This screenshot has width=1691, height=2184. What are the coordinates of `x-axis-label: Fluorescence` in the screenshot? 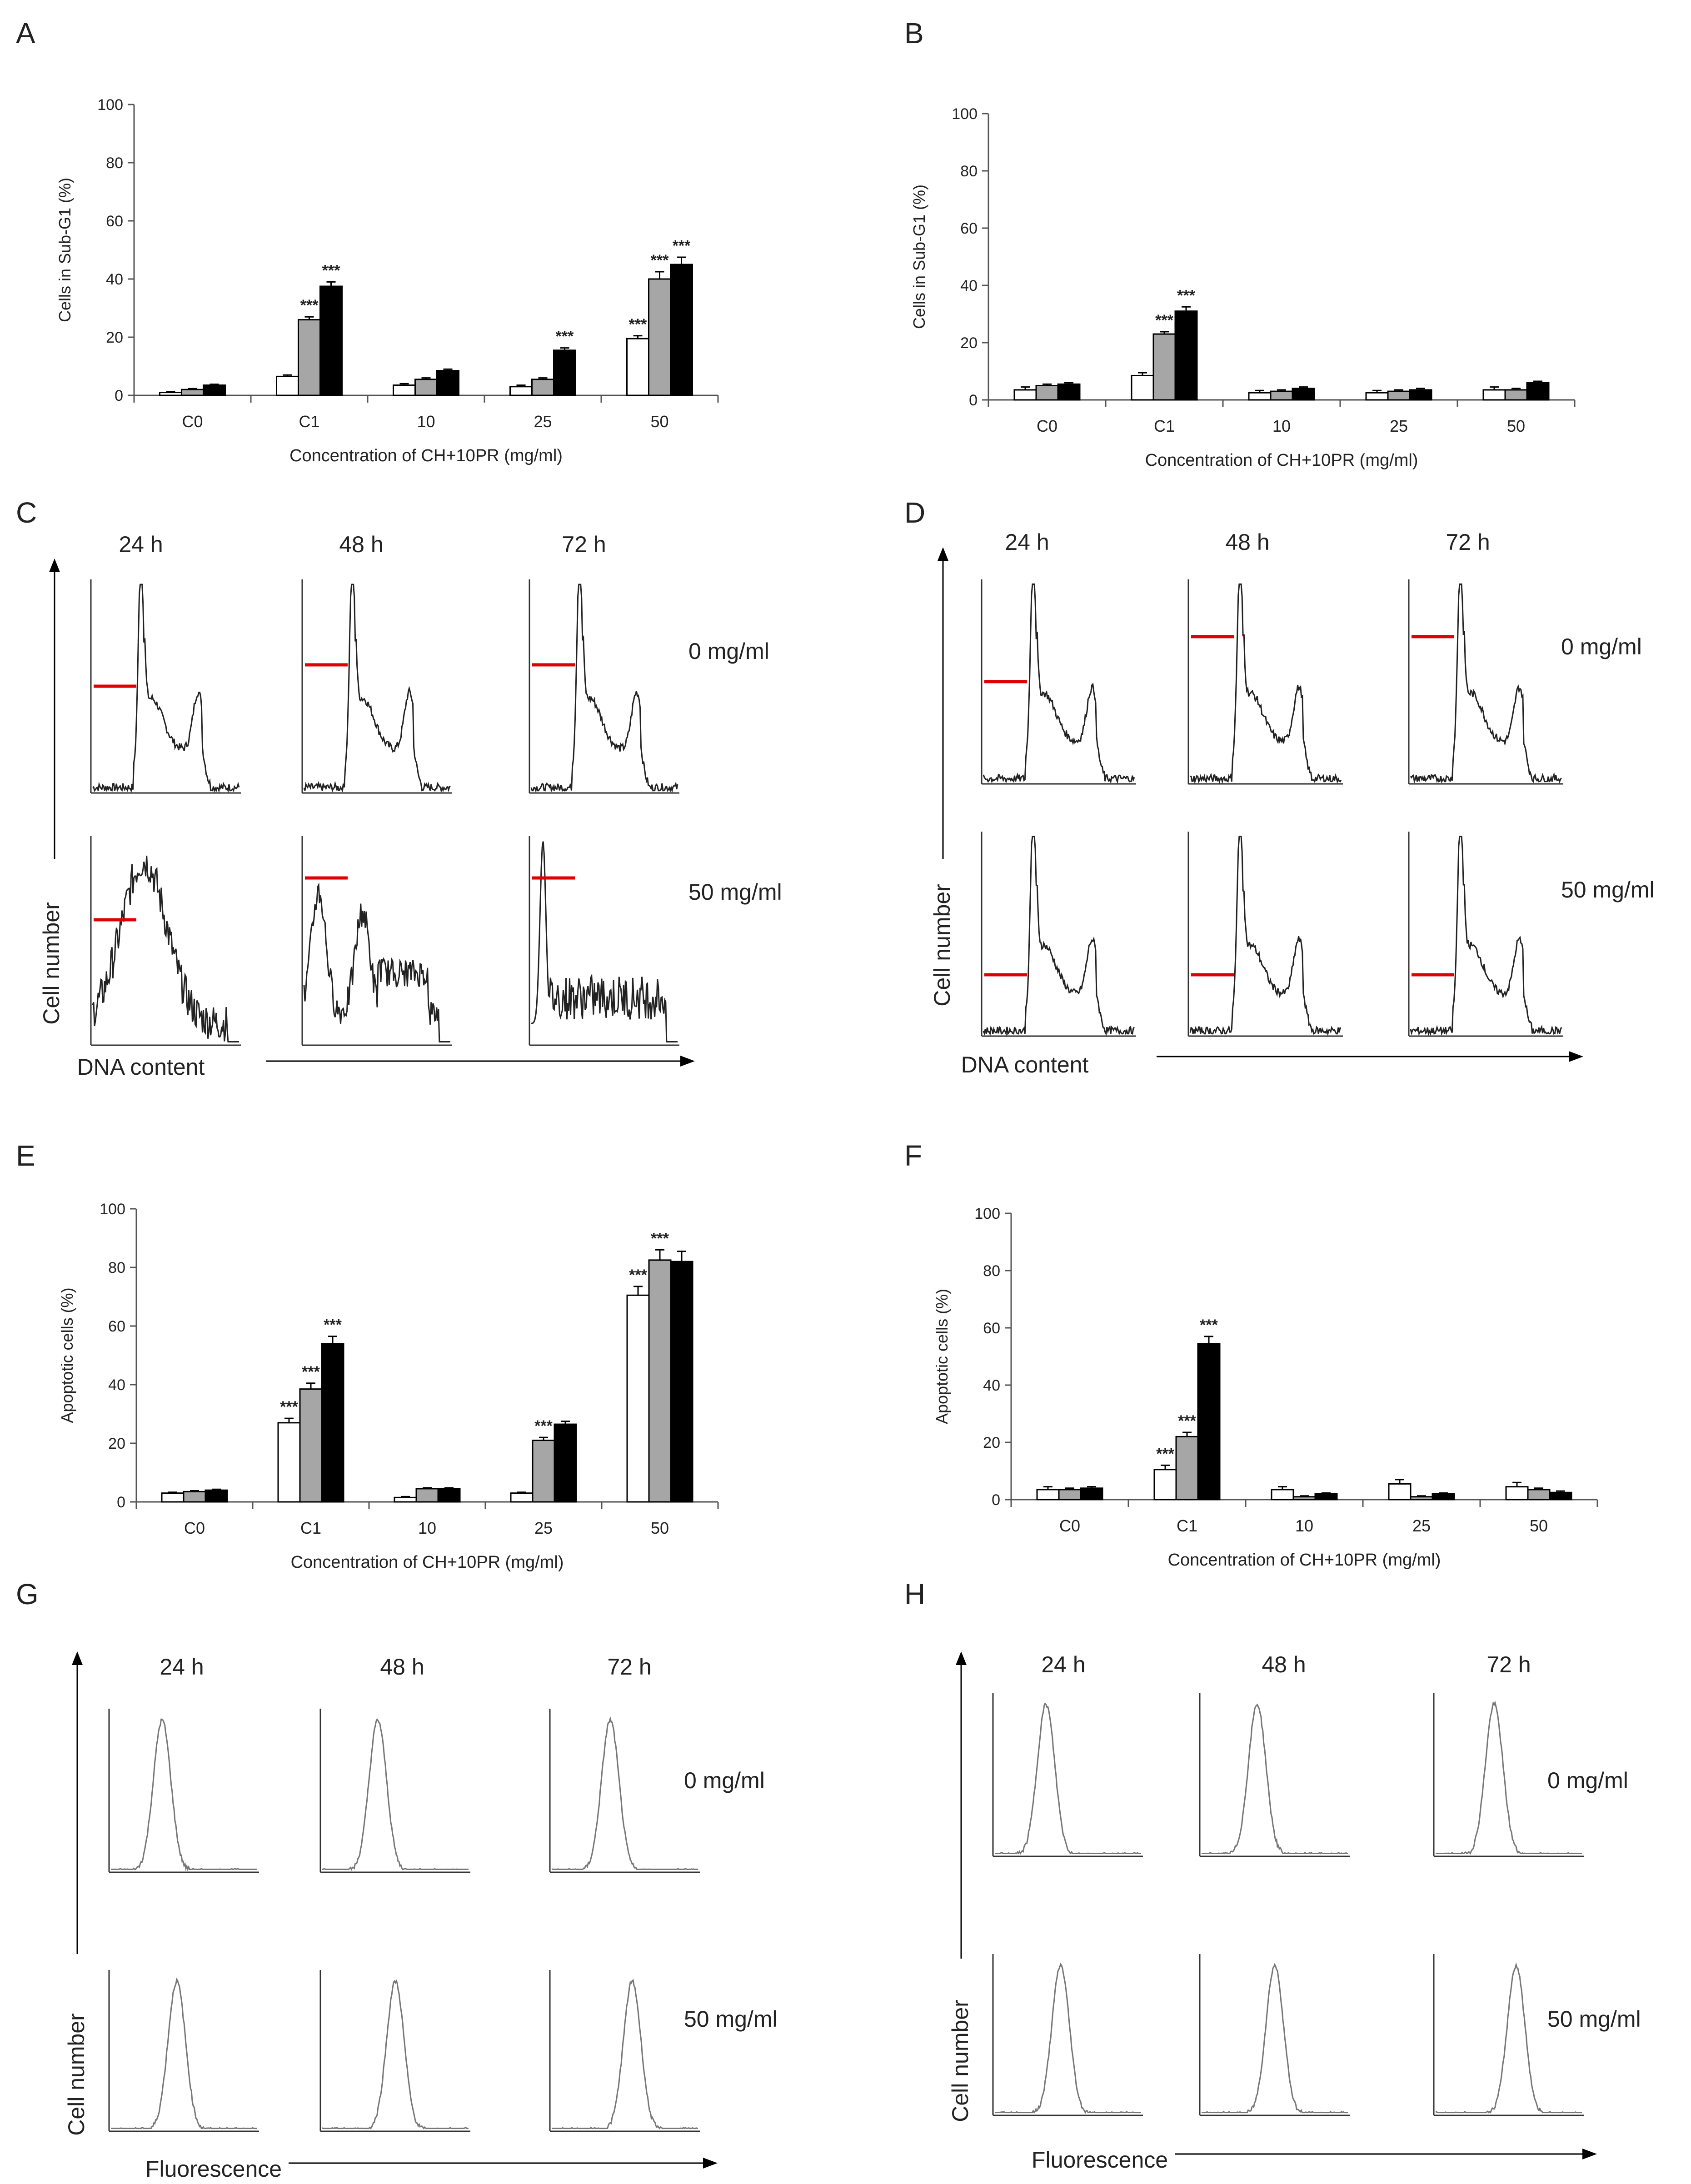 It's located at (1100, 2160).